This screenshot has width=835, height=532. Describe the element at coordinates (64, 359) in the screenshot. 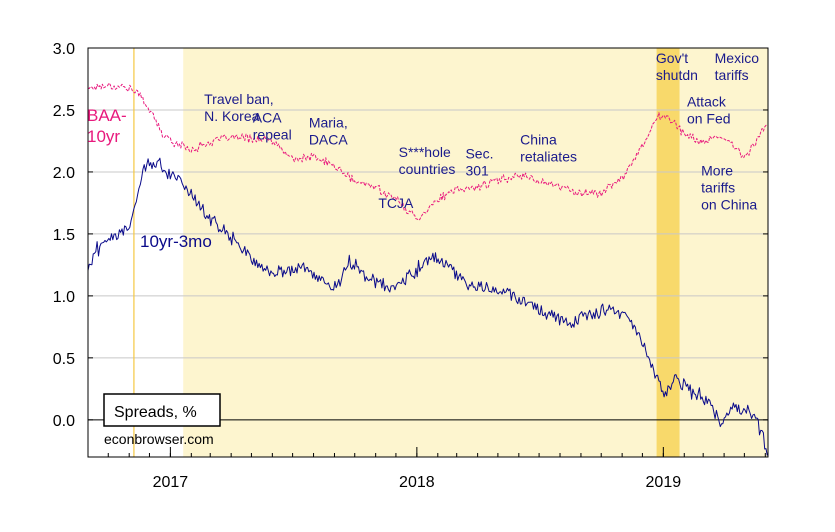

I see `y-tick-label: 0.5` at that location.